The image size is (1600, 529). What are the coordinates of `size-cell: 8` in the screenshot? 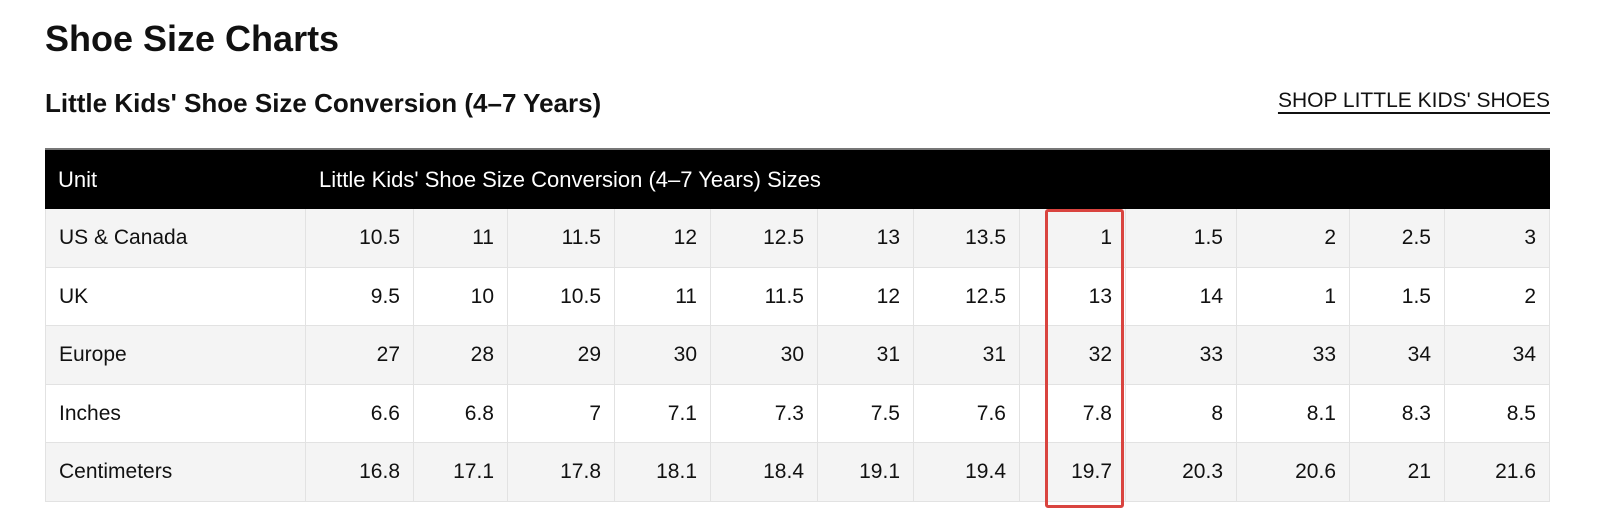 It's located at (1181, 414).